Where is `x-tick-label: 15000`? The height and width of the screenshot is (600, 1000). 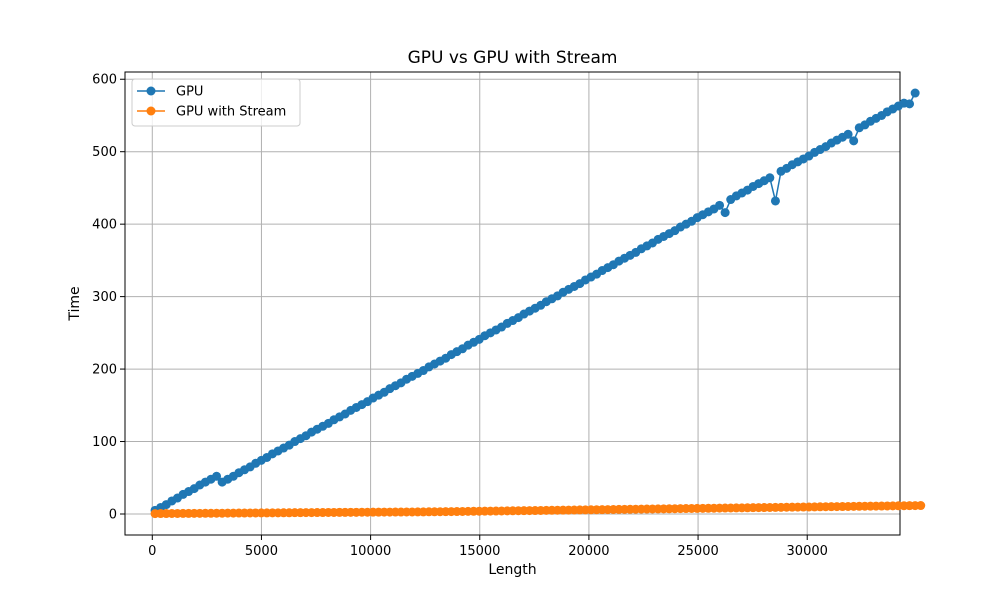 x-tick-label: 15000 is located at coordinates (479, 551).